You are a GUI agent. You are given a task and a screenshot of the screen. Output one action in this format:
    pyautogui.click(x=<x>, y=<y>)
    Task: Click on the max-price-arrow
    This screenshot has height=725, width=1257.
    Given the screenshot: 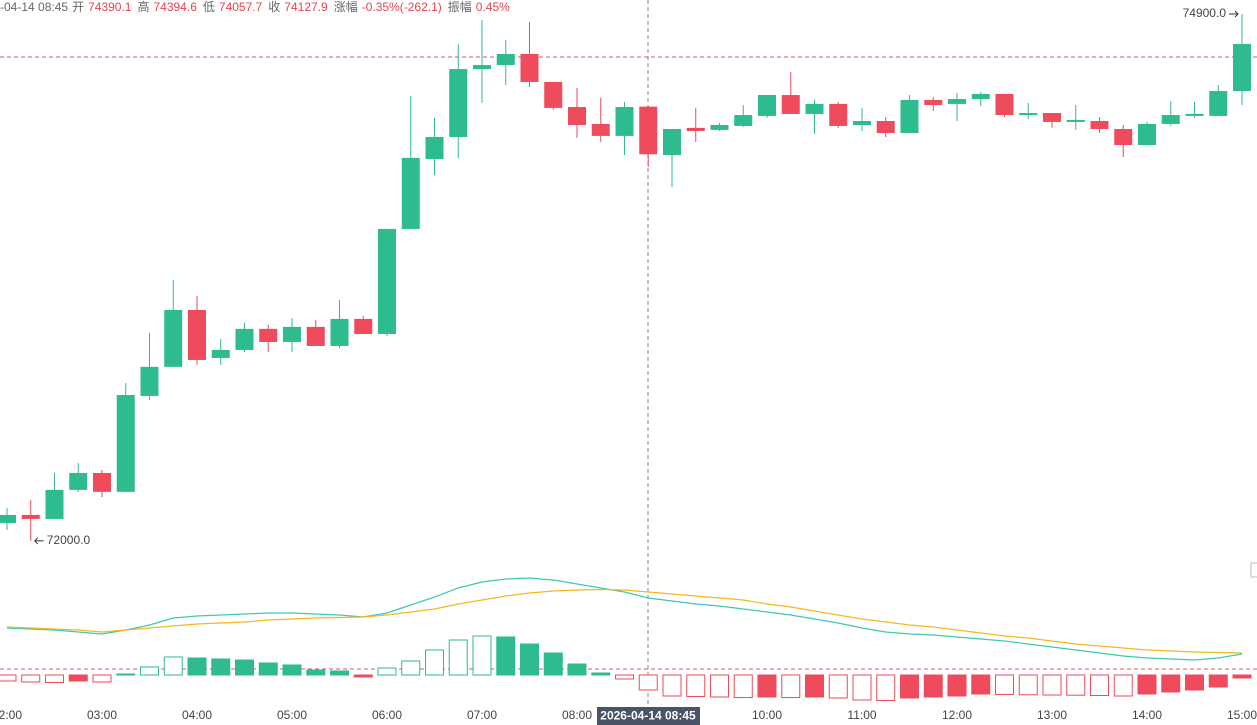 What is the action you would take?
    pyautogui.click(x=1234, y=14)
    